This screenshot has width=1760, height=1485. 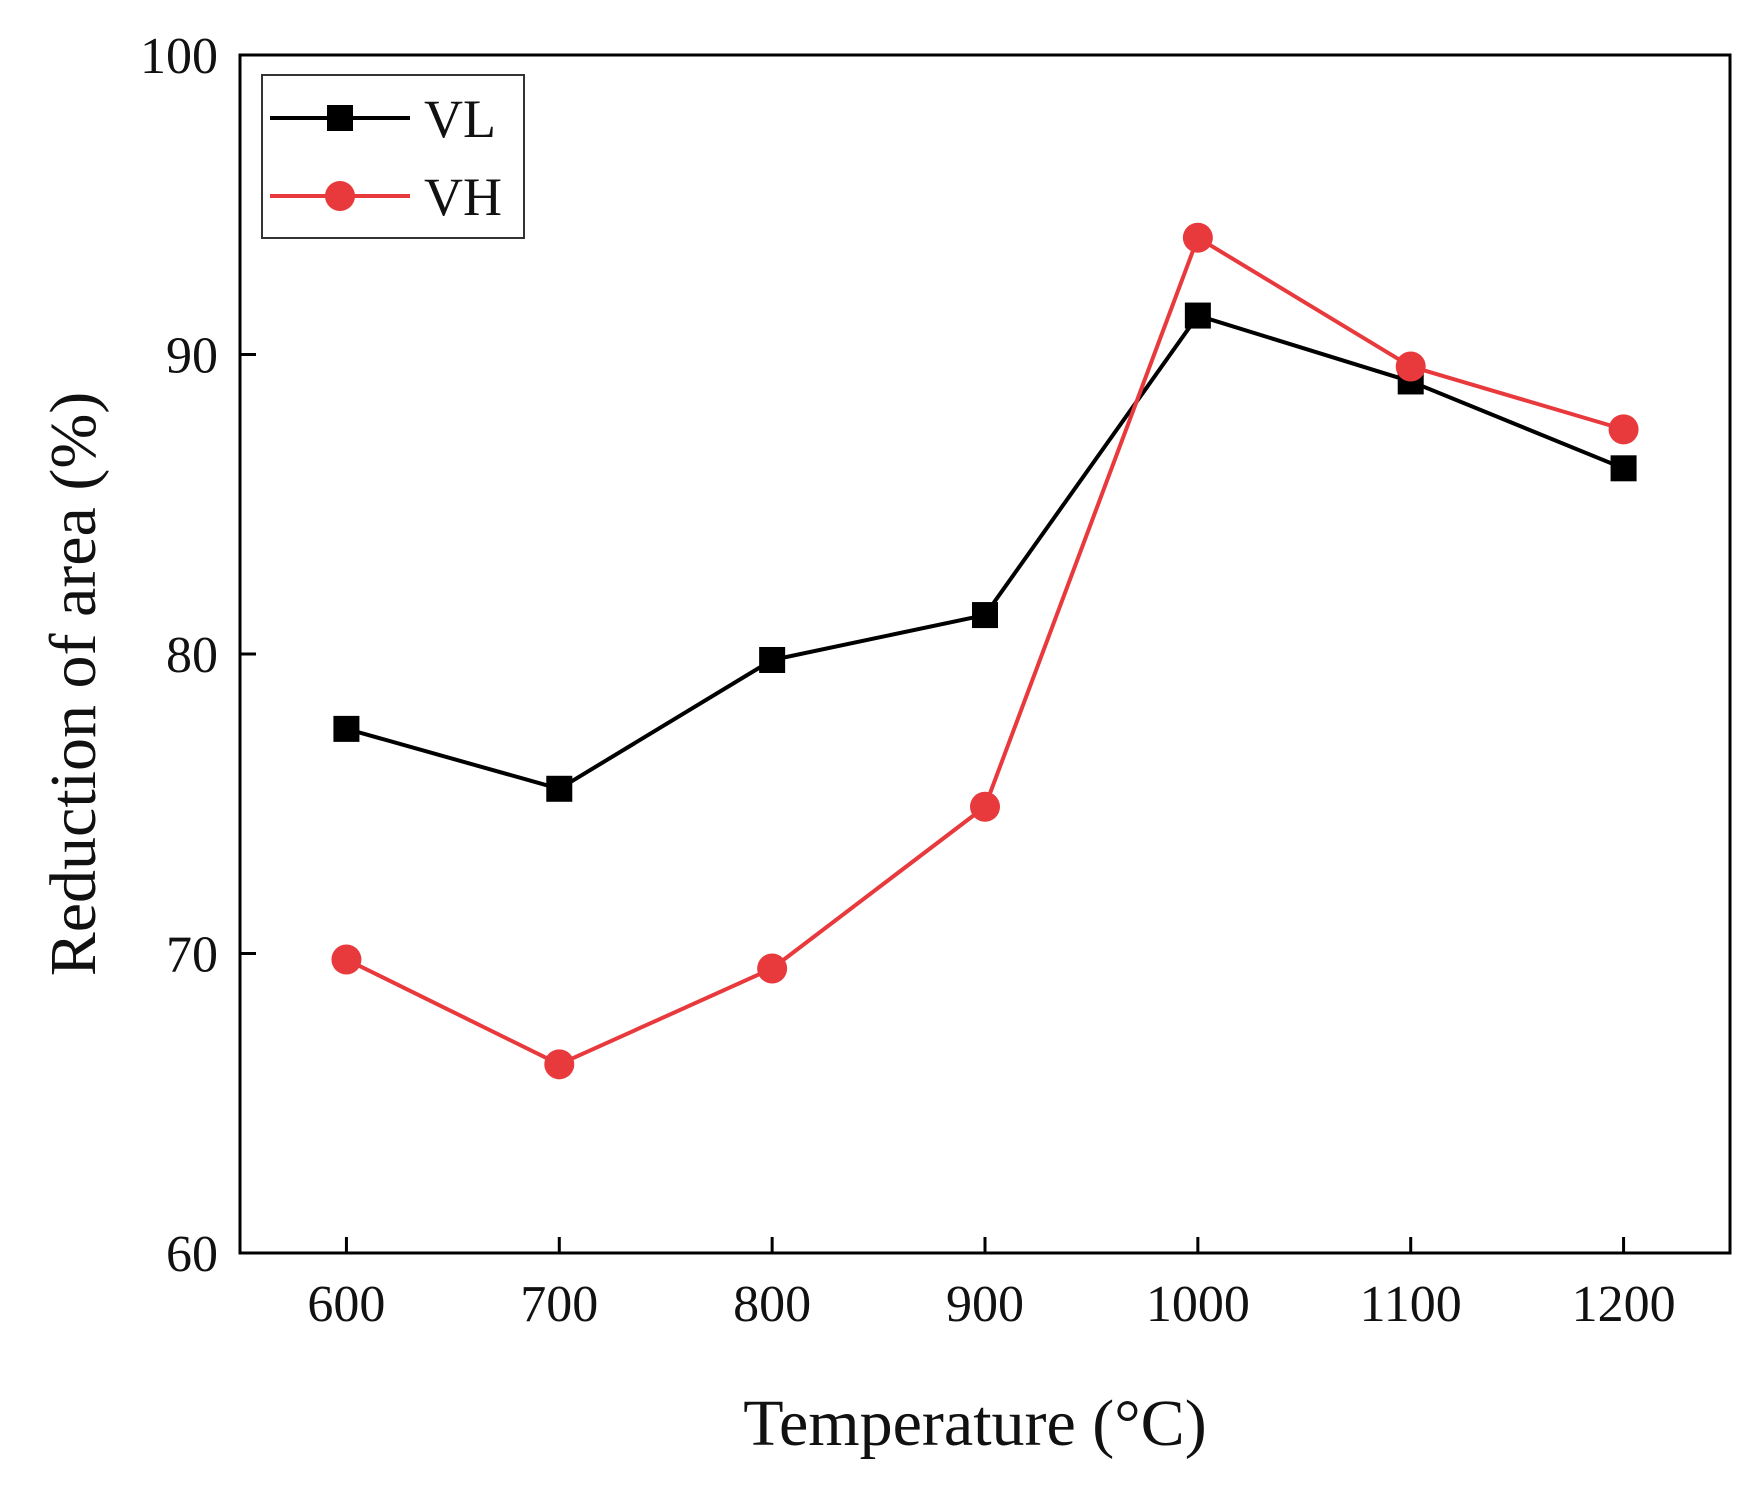 What do you see at coordinates (460, 119) in the screenshot?
I see `legend-label: VL` at bounding box center [460, 119].